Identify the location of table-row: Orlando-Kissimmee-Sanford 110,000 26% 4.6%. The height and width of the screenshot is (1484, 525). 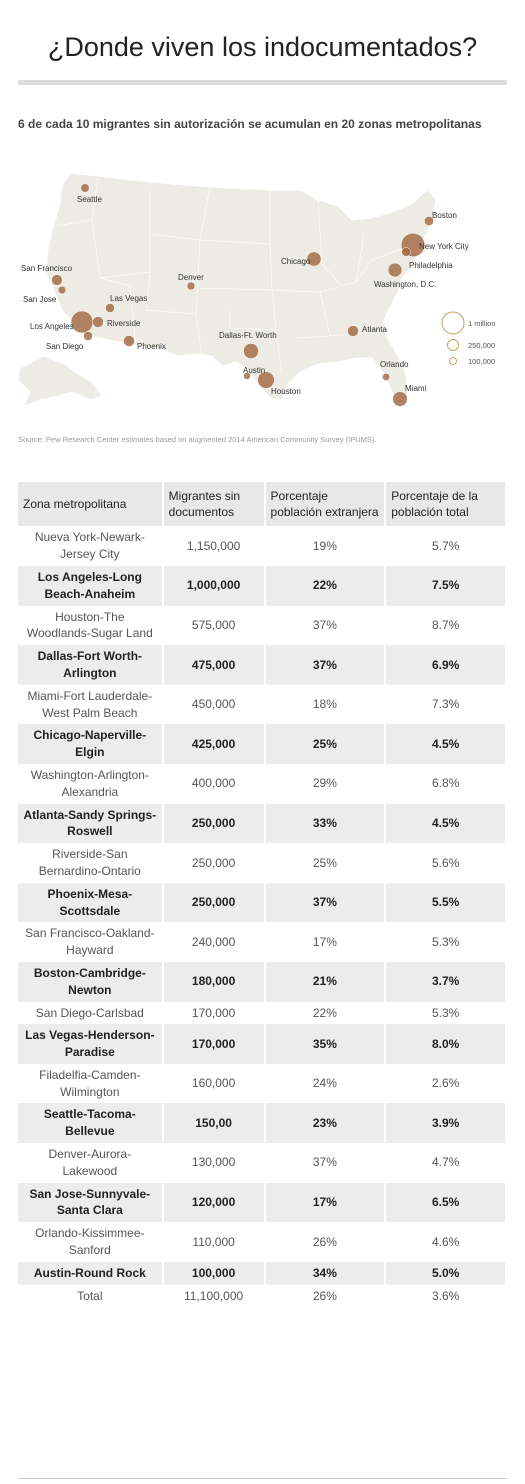
(262, 1242).